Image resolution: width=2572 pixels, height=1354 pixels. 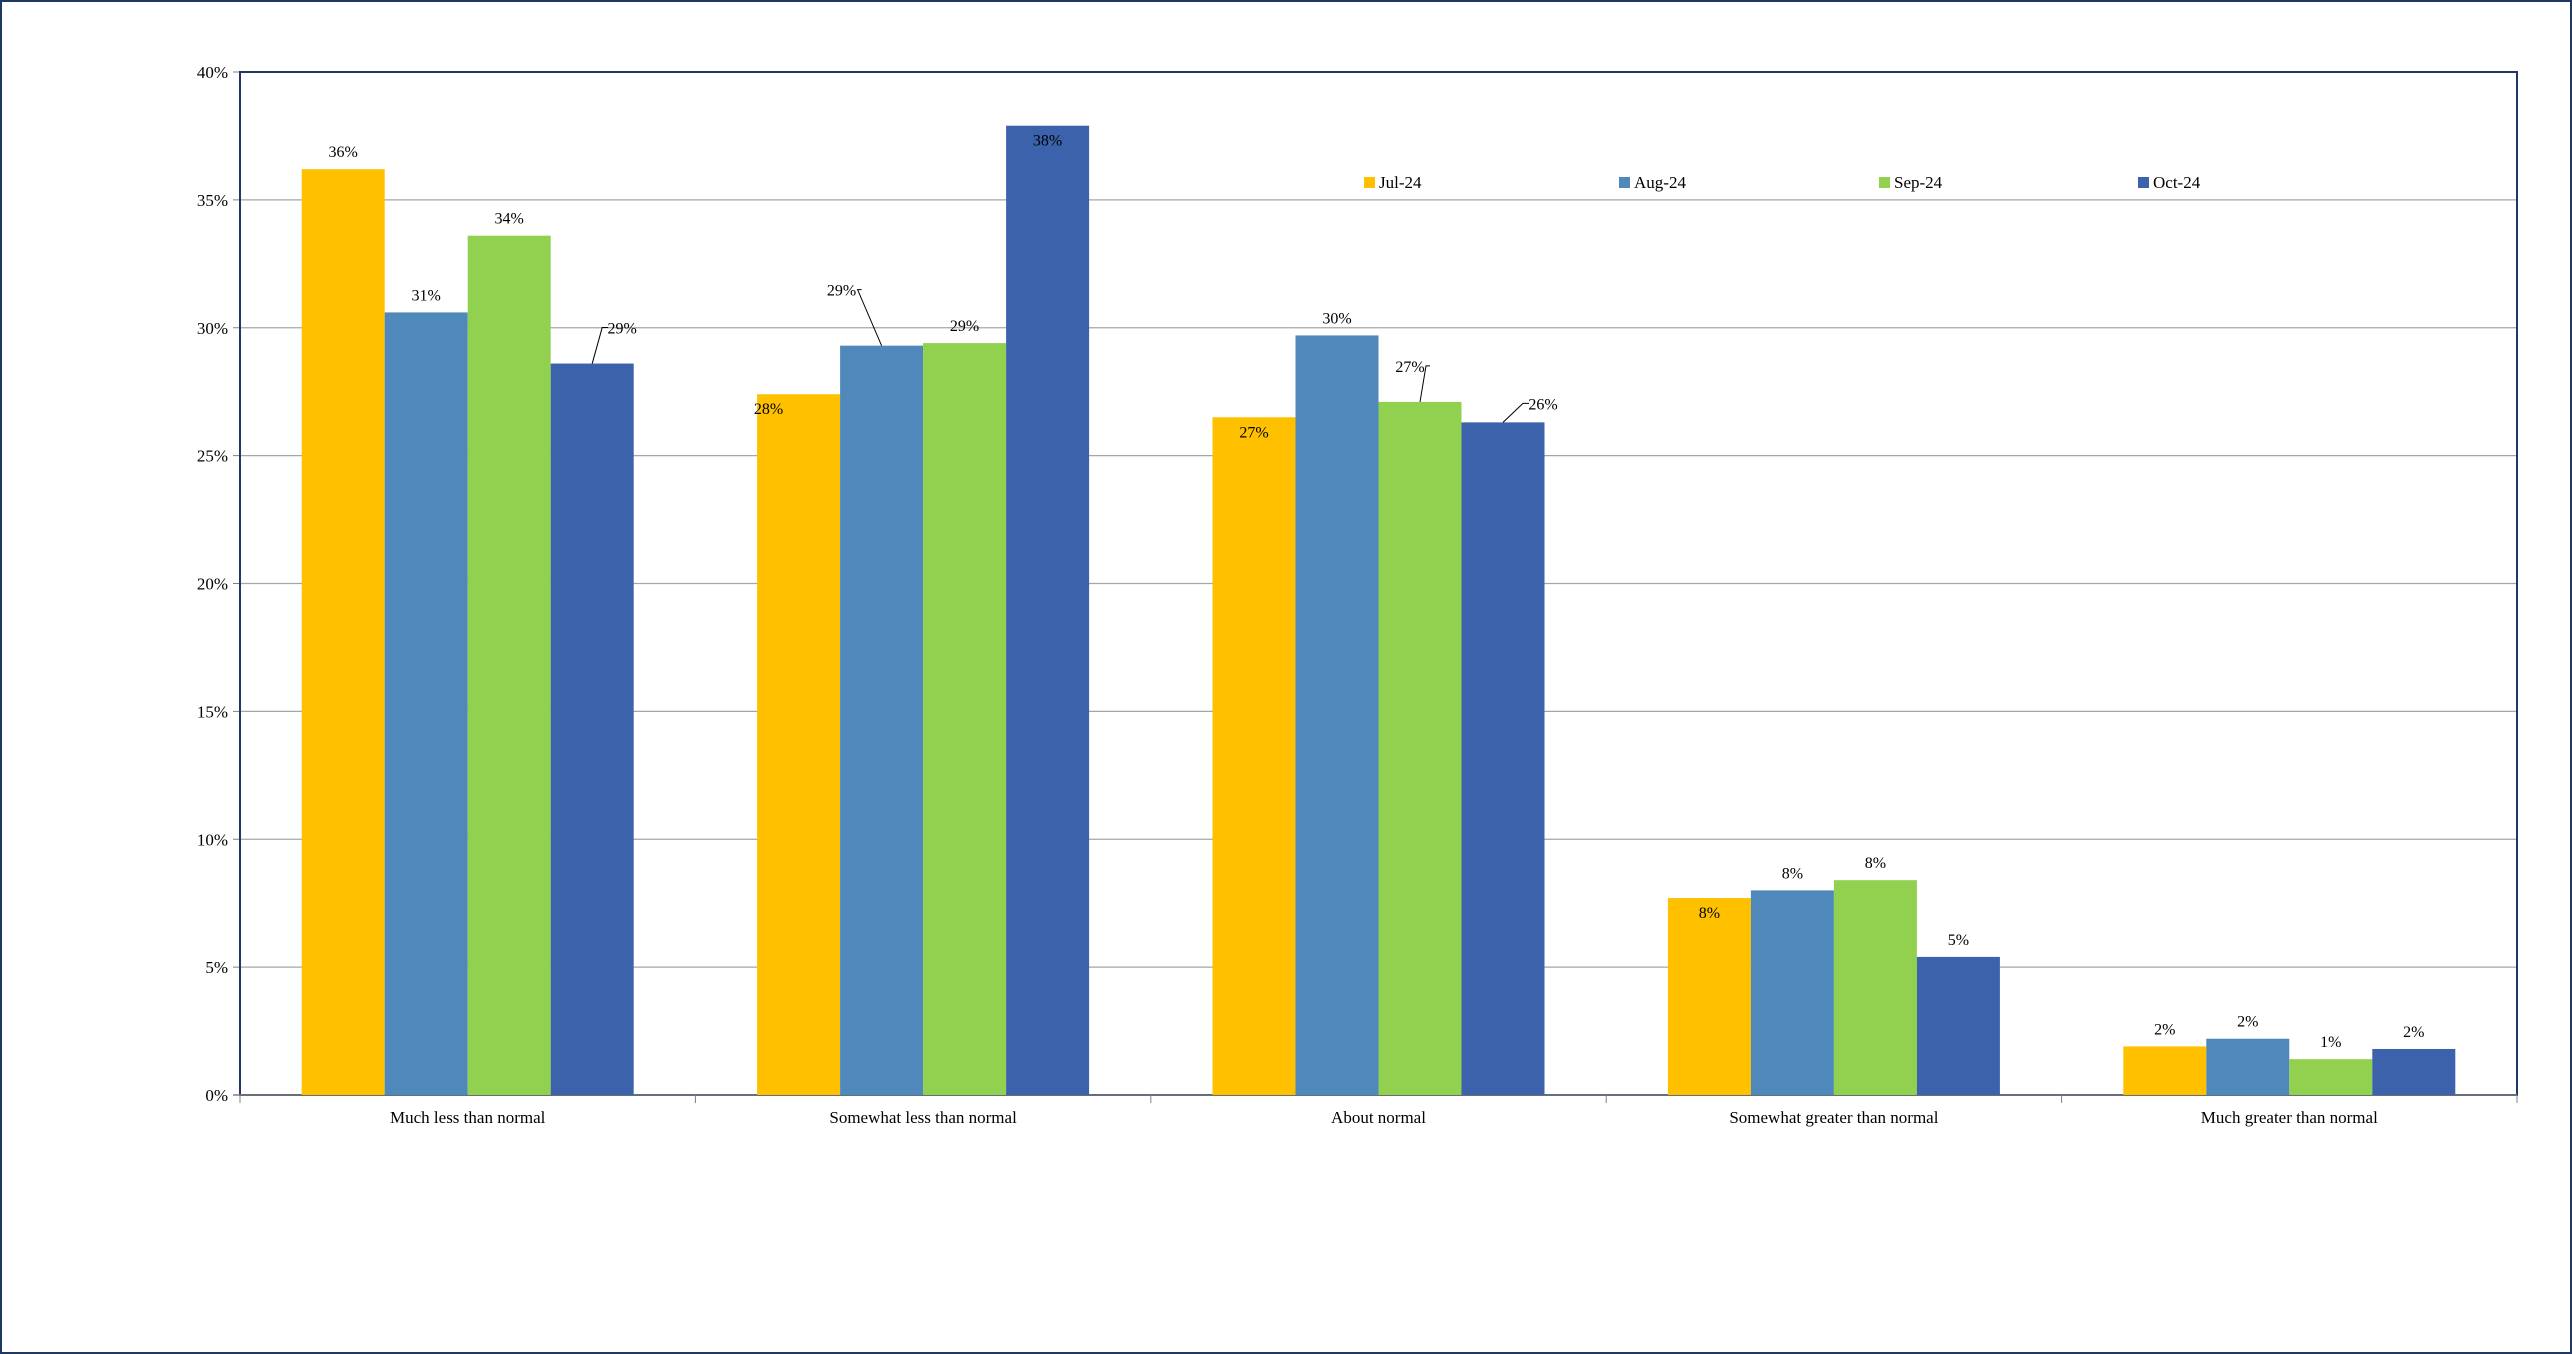 What do you see at coordinates (1782, 182) in the screenshot?
I see `legend: Jul-24 Aug-24 Sep-24 Oct-24` at bounding box center [1782, 182].